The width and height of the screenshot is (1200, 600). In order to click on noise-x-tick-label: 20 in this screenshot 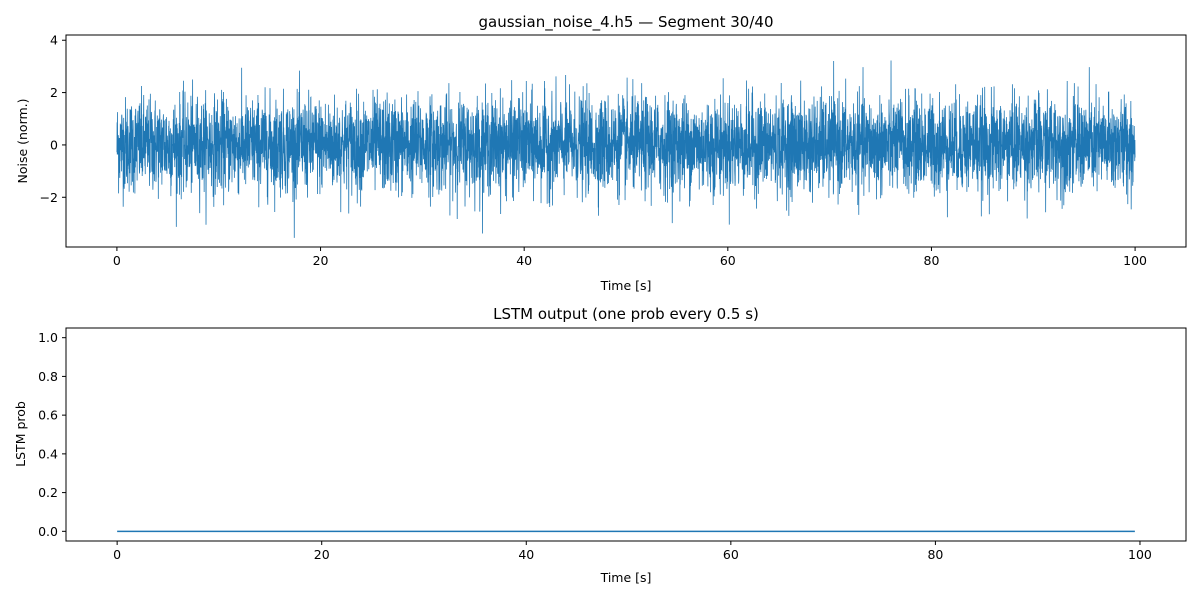, I will do `click(321, 260)`.